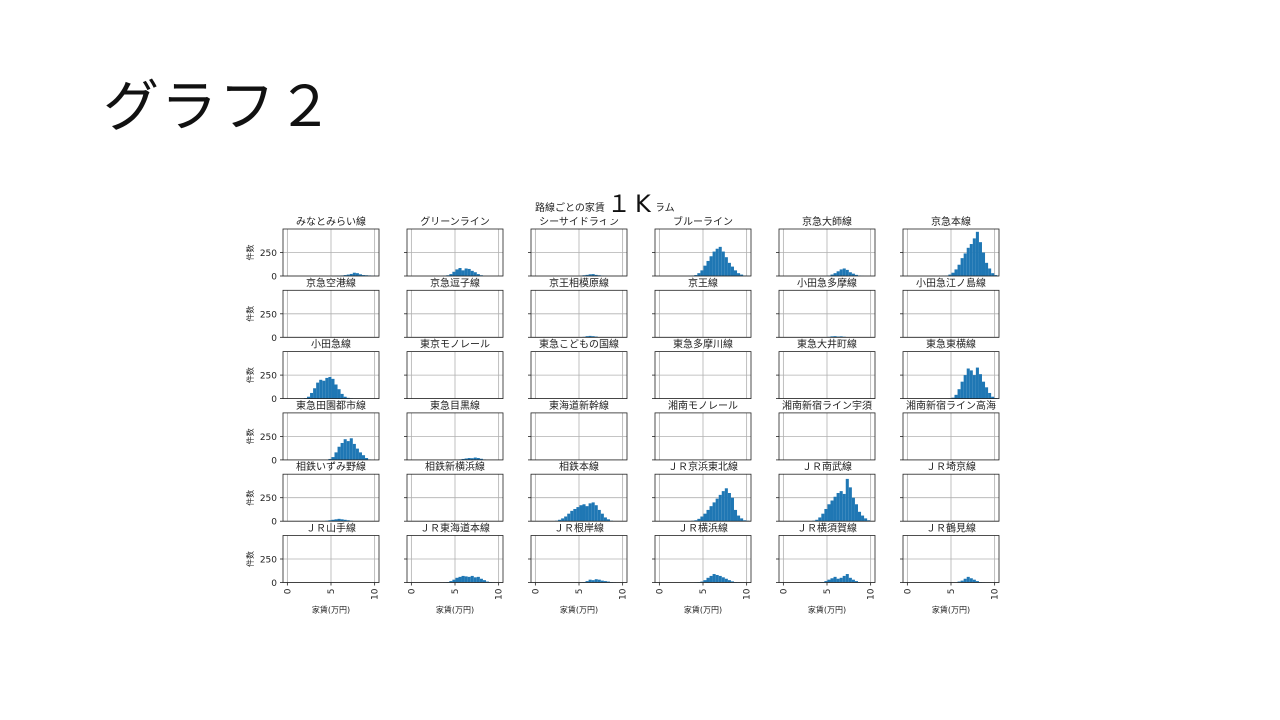  I want to click on histogram-panel: ＪＲ山手線 0 250 件数 0 5 10 家賃(万円), so click(313, 568).